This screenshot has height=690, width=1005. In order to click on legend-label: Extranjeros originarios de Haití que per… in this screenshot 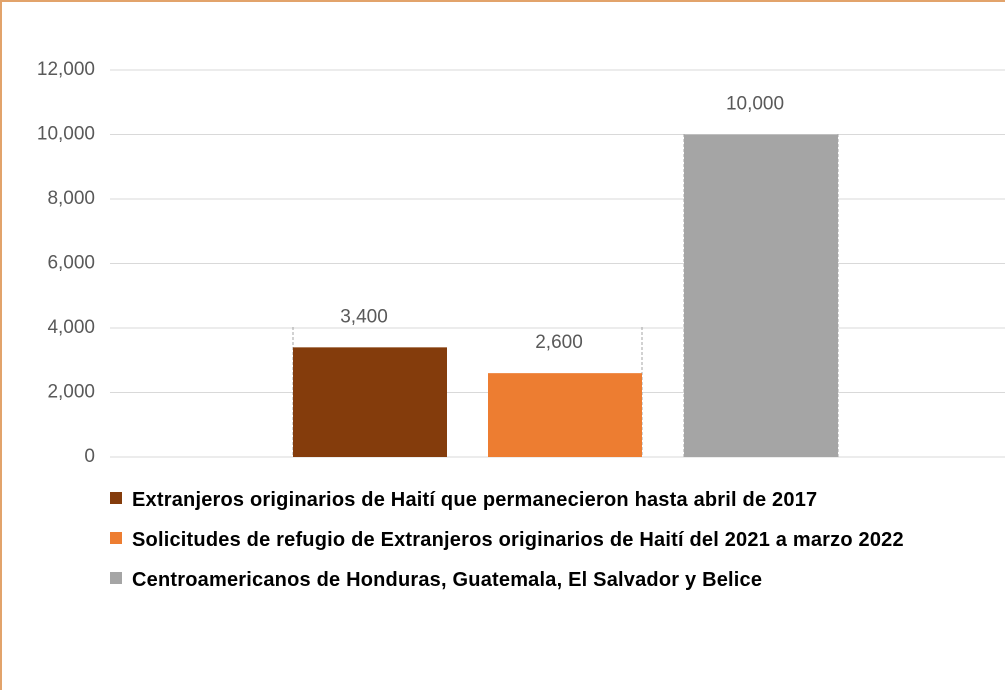, I will do `click(475, 500)`.